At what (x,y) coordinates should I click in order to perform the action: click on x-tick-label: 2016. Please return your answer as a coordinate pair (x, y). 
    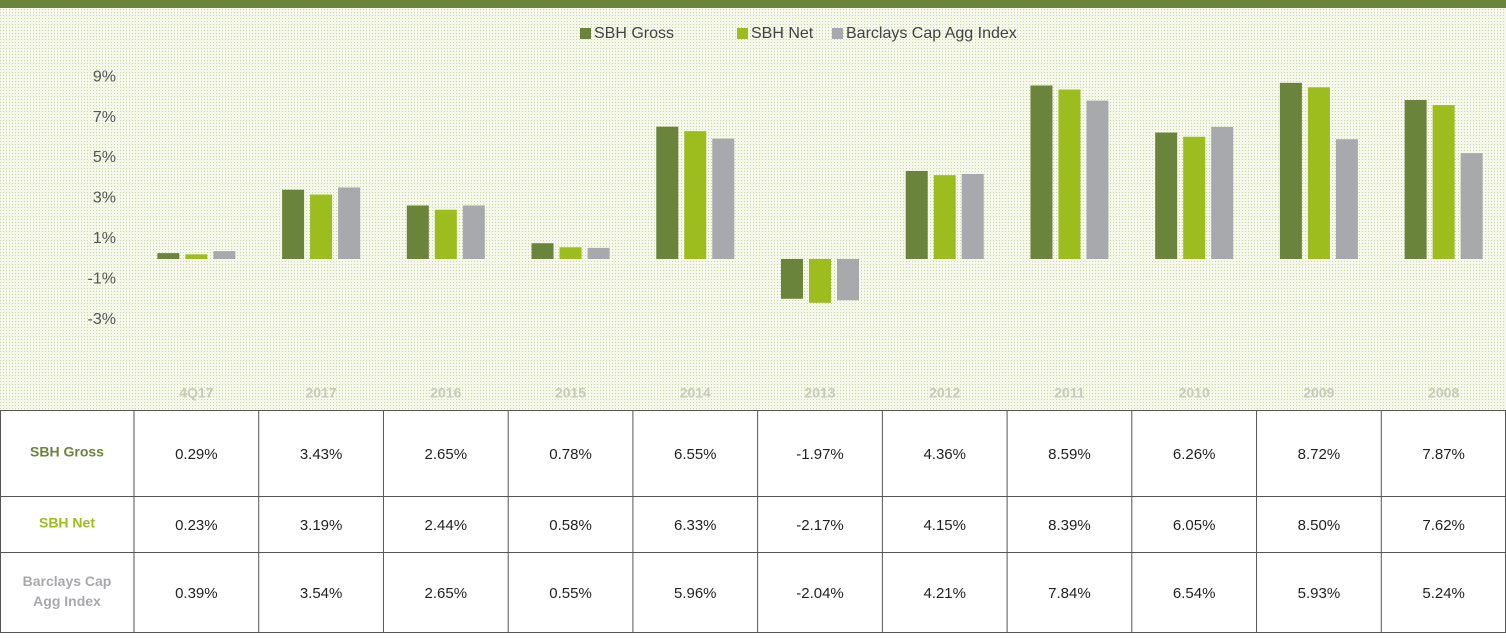
    Looking at the image, I should click on (445, 393).